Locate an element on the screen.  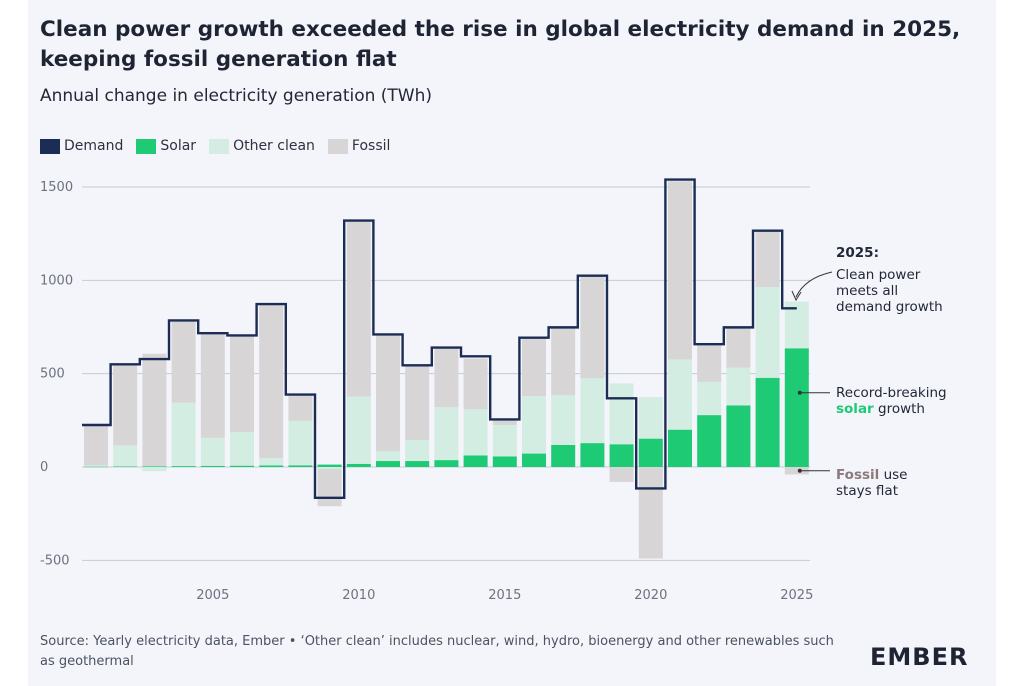
legend-swatch-demand is located at coordinates (50, 146).